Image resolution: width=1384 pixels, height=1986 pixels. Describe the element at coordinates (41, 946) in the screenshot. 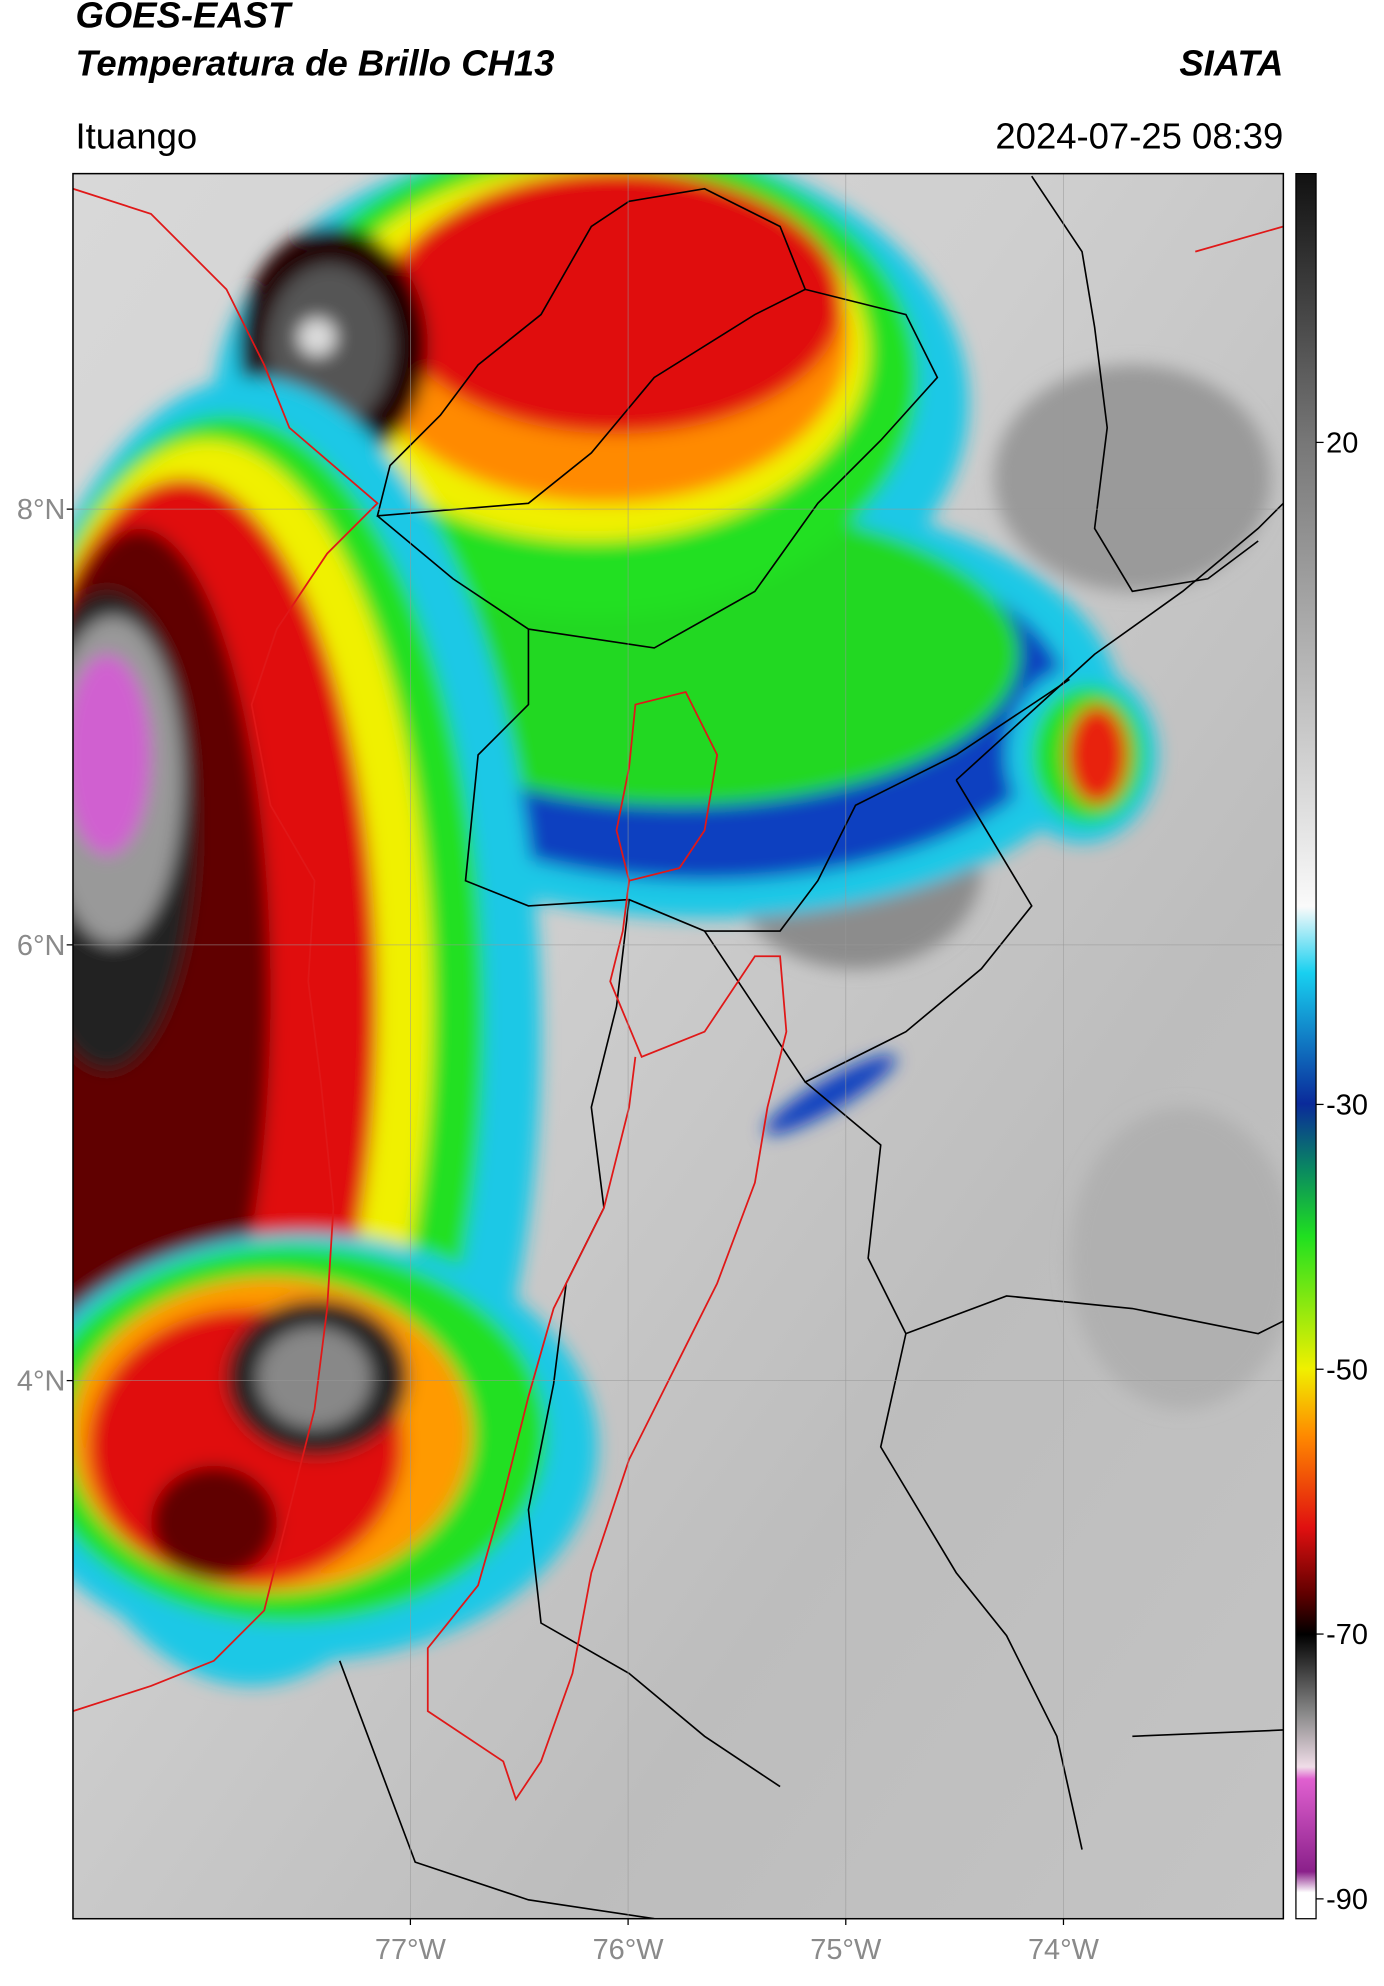

I see `lat-label: 6°N` at that location.